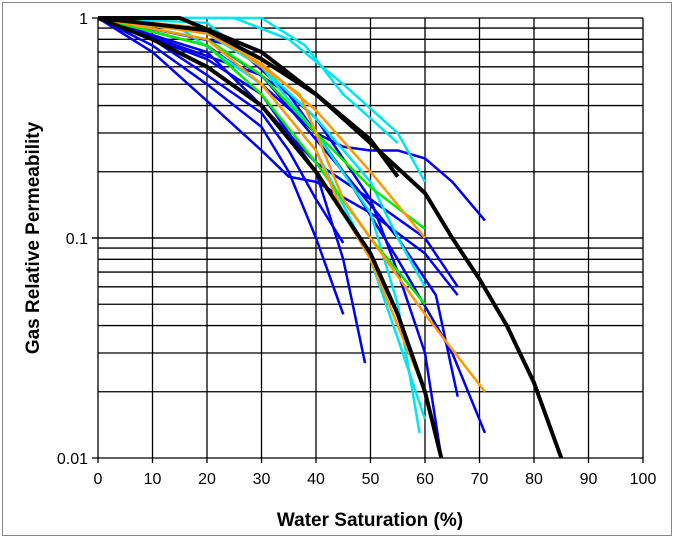 This screenshot has height=541, width=676. What do you see at coordinates (425, 479) in the screenshot?
I see `x-tick-label: 60` at bounding box center [425, 479].